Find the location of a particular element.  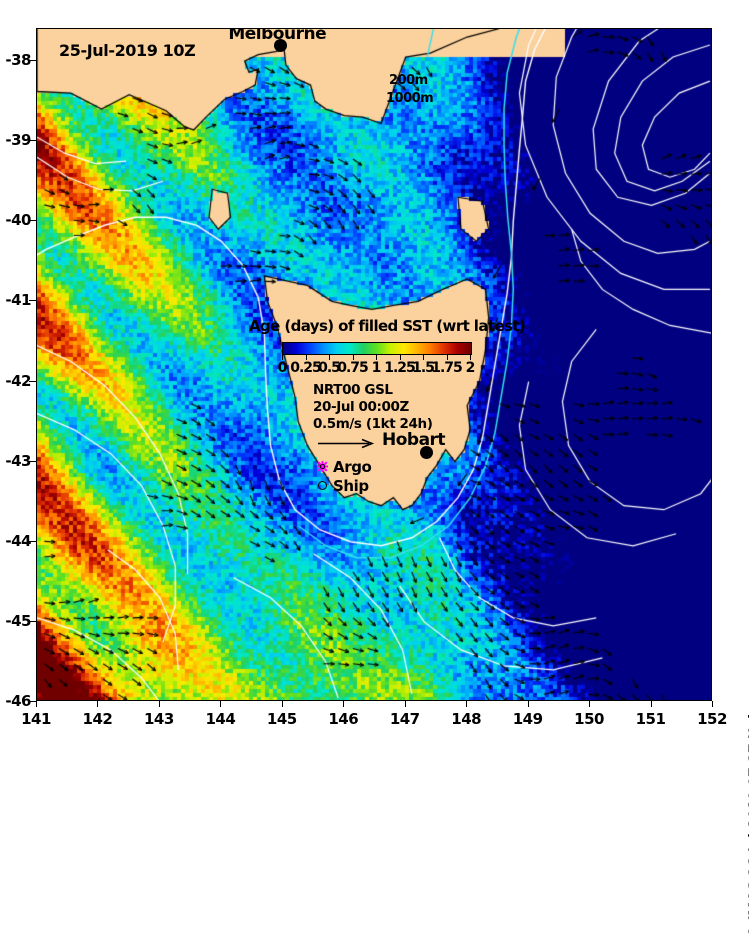

x-tick-label: 149 is located at coordinates (527, 719).